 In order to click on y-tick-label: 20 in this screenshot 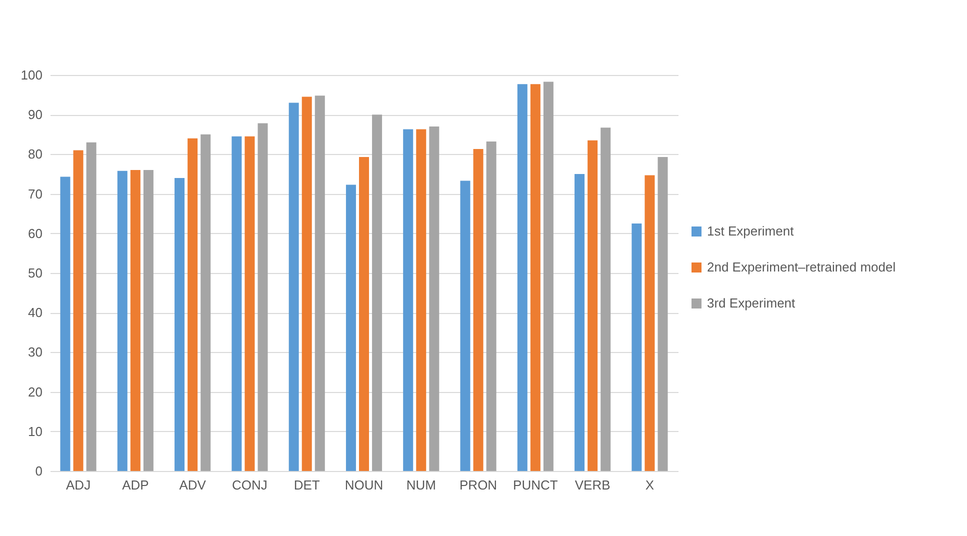, I will do `click(35, 392)`.